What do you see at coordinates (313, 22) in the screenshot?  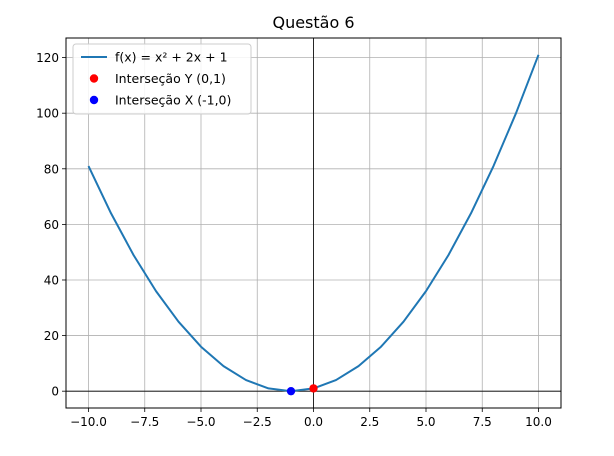 I see `chart-title: Questão 6` at bounding box center [313, 22].